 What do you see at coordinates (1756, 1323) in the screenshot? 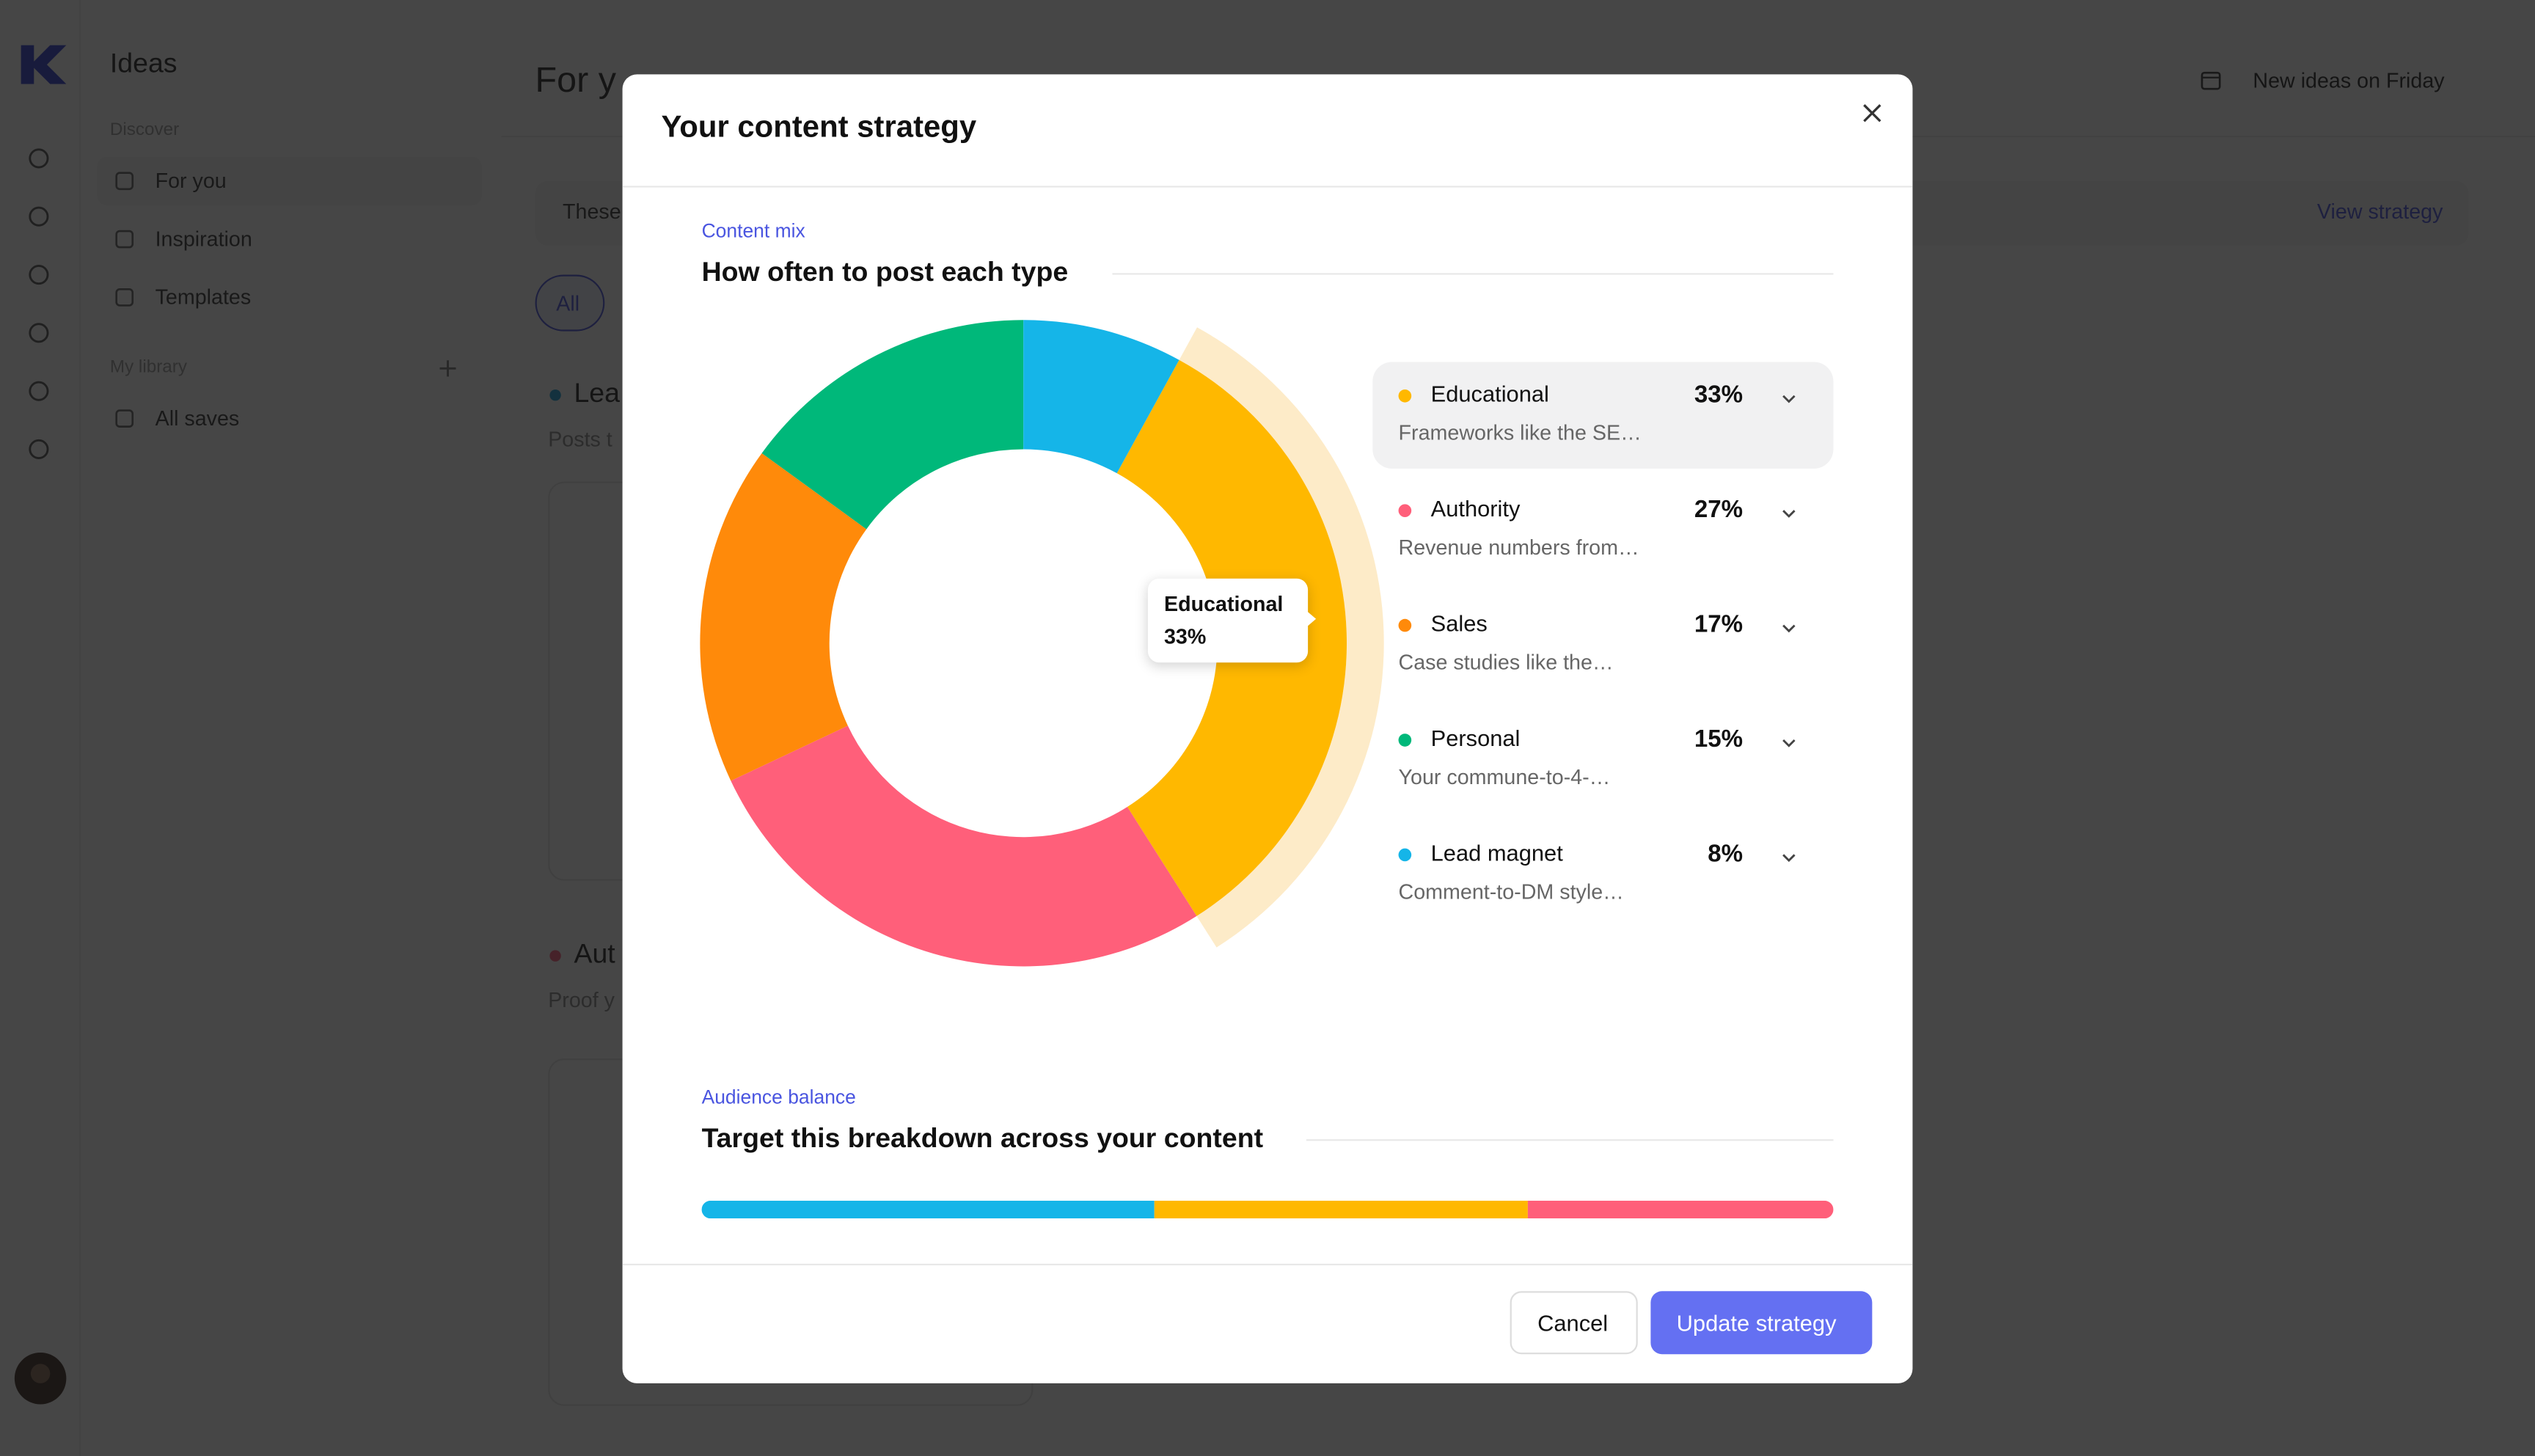
I see `confirm-label: Update strategy` at bounding box center [1756, 1323].